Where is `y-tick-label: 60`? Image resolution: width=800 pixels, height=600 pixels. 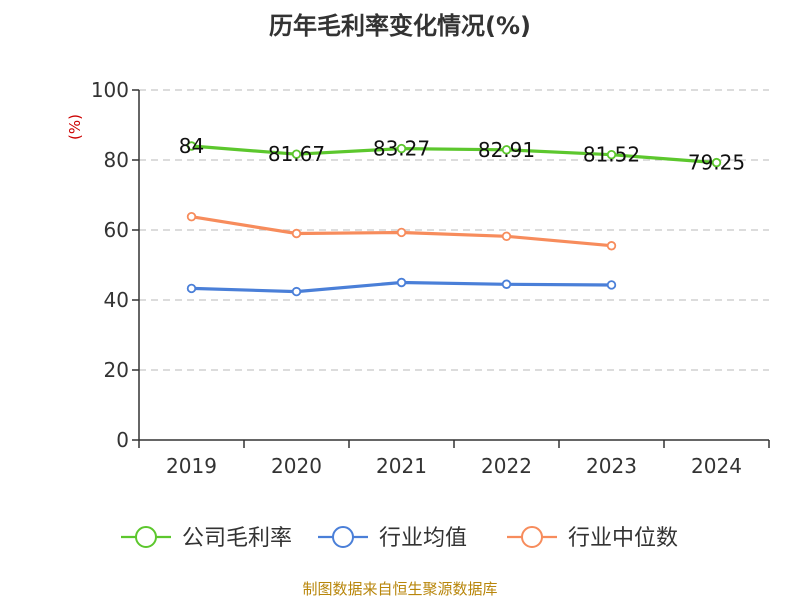 y-tick-label: 60 is located at coordinates (116, 230).